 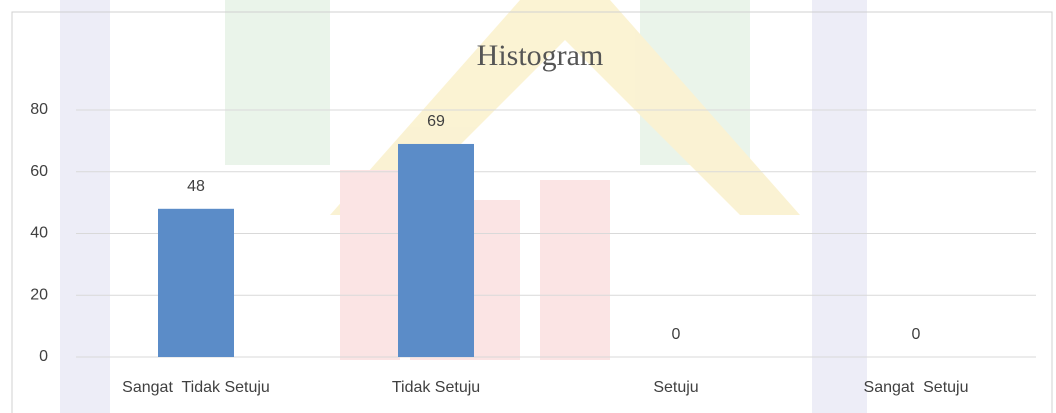 I want to click on x-tick-label: Setuju, so click(x=675, y=387).